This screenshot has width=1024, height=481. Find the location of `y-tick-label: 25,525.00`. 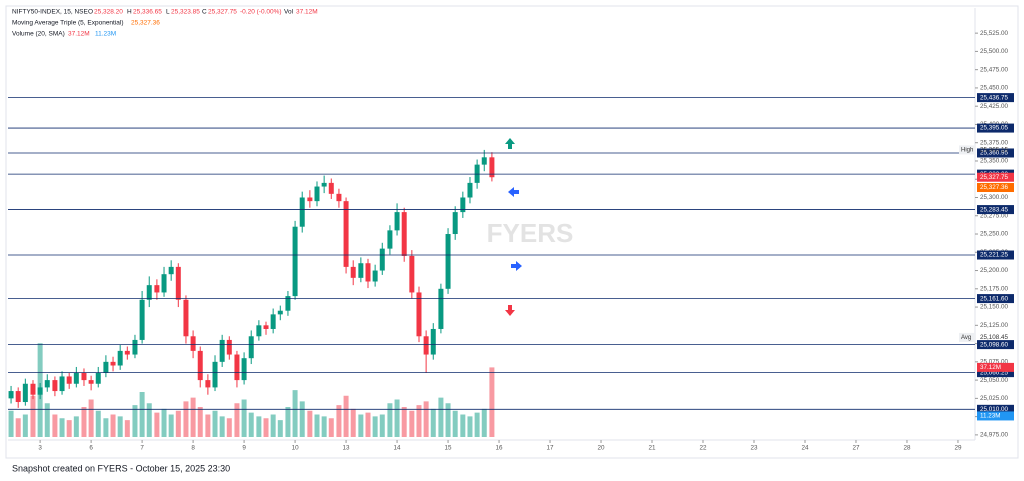

y-tick-label: 25,525.00 is located at coordinates (994, 33).